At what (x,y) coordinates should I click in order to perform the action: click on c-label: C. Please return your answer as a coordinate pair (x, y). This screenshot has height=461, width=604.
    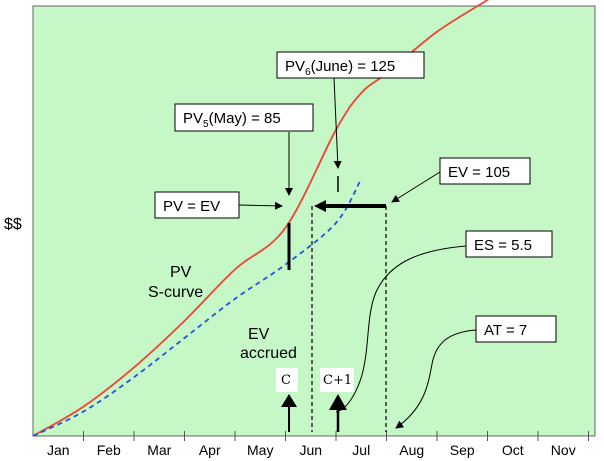
    Looking at the image, I should click on (286, 380).